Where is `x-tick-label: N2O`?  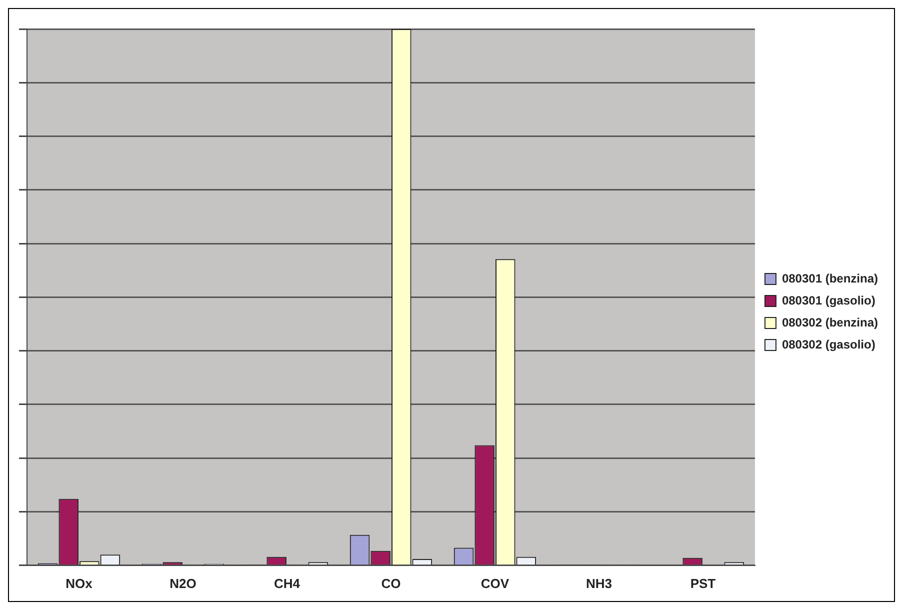 x-tick-label: N2O is located at coordinates (183, 583).